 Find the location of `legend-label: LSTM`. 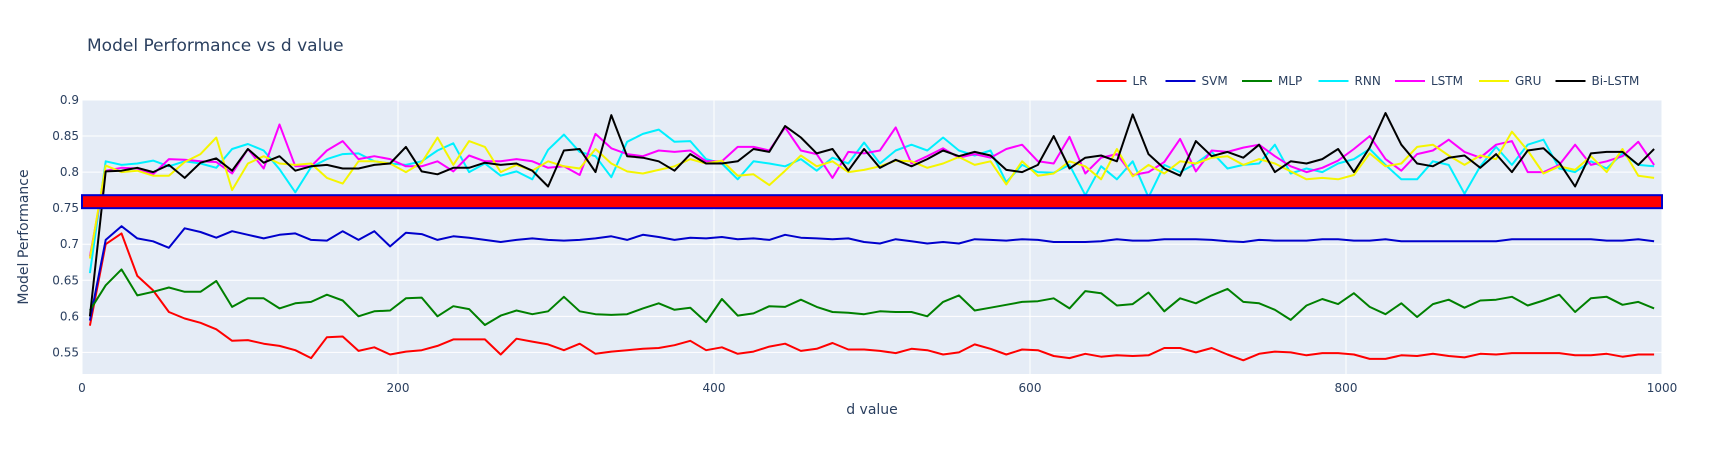

legend-label: LSTM is located at coordinates (1447, 81).